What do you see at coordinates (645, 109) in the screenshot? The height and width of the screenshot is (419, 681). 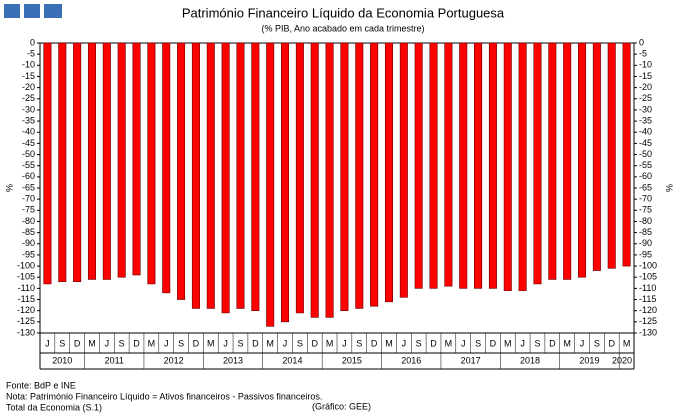 I see `y2-tick-label: -30` at bounding box center [645, 109].